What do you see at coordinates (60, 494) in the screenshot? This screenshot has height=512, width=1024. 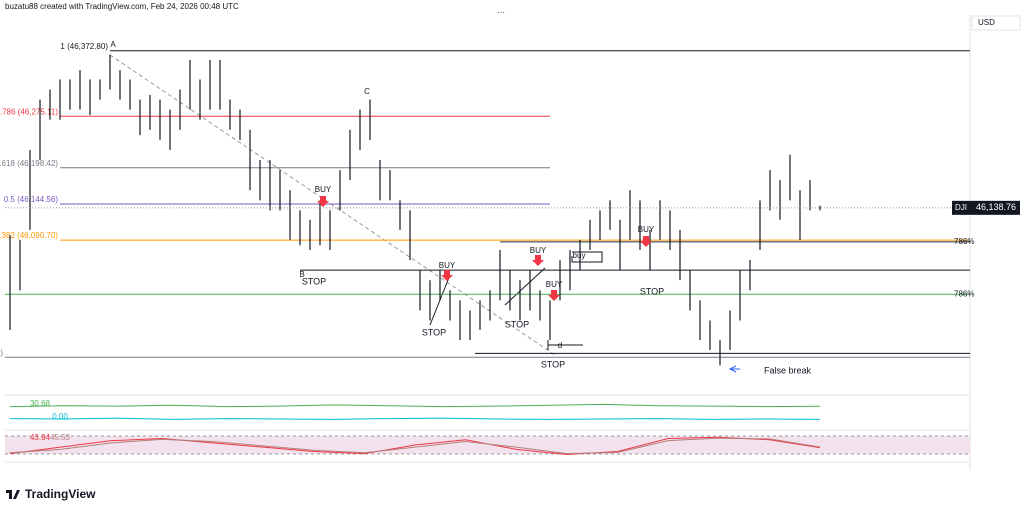 I see `brand: TradingView` at bounding box center [60, 494].